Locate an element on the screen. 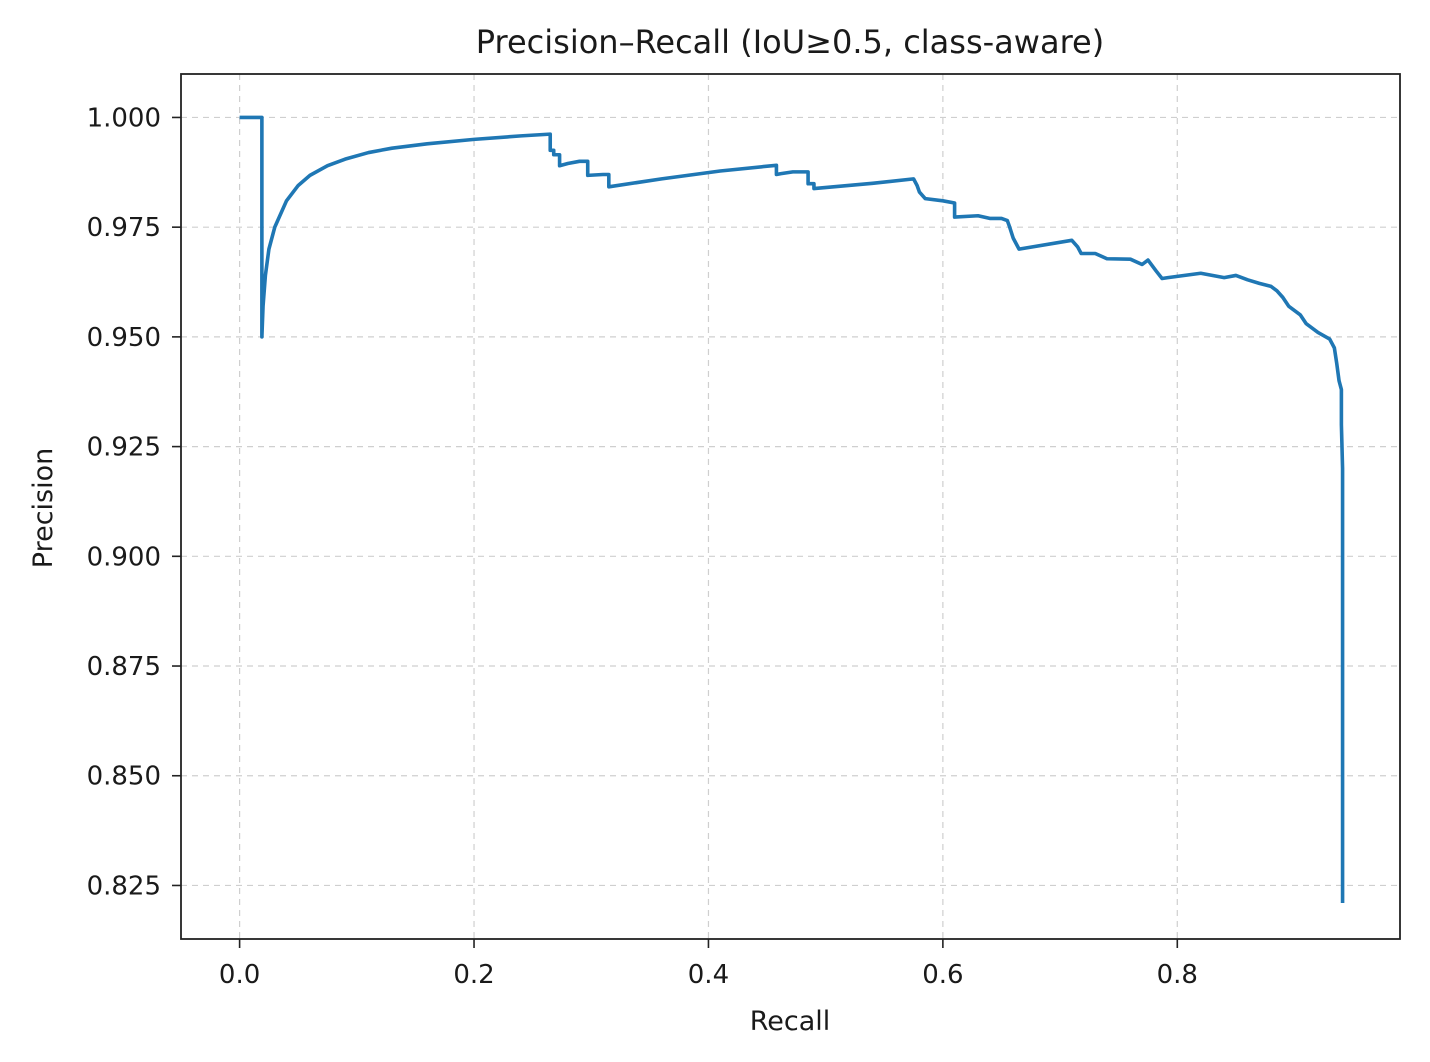 The height and width of the screenshot is (1062, 1430). x-axis-ticks: 0.0 0.2 0.4 0.6 0.8 is located at coordinates (708, 964).